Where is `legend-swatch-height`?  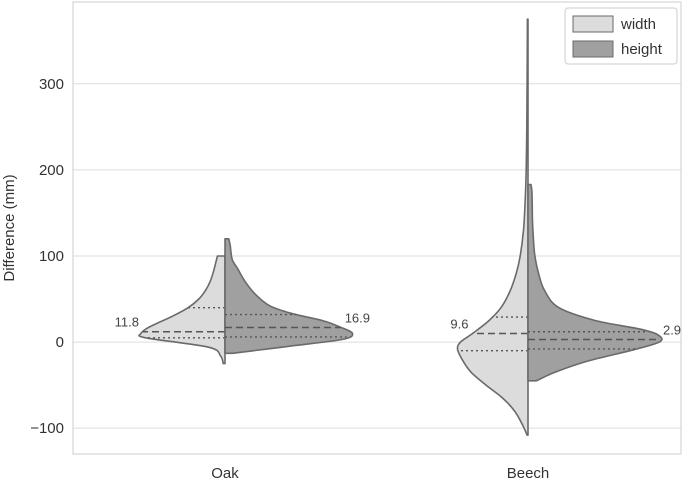 legend-swatch-height is located at coordinates (593, 49).